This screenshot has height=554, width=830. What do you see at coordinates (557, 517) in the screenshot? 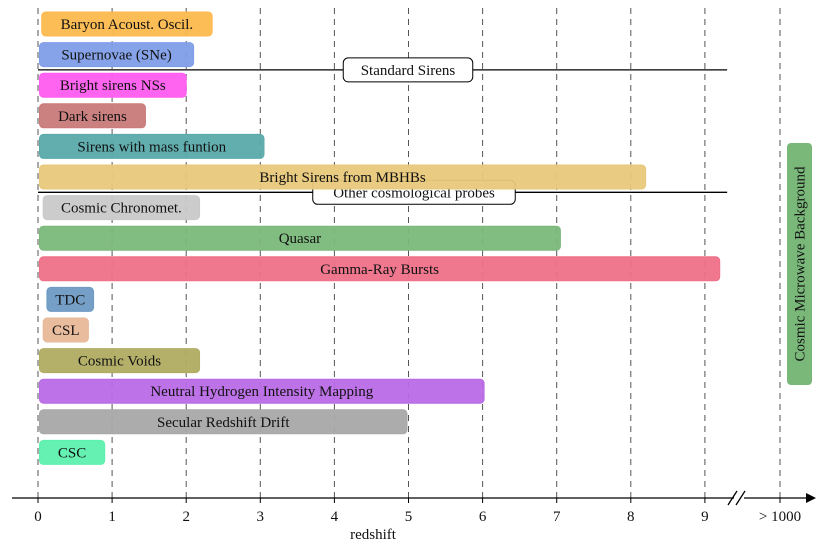
I see `x-tick-label-7: 7` at bounding box center [557, 517].